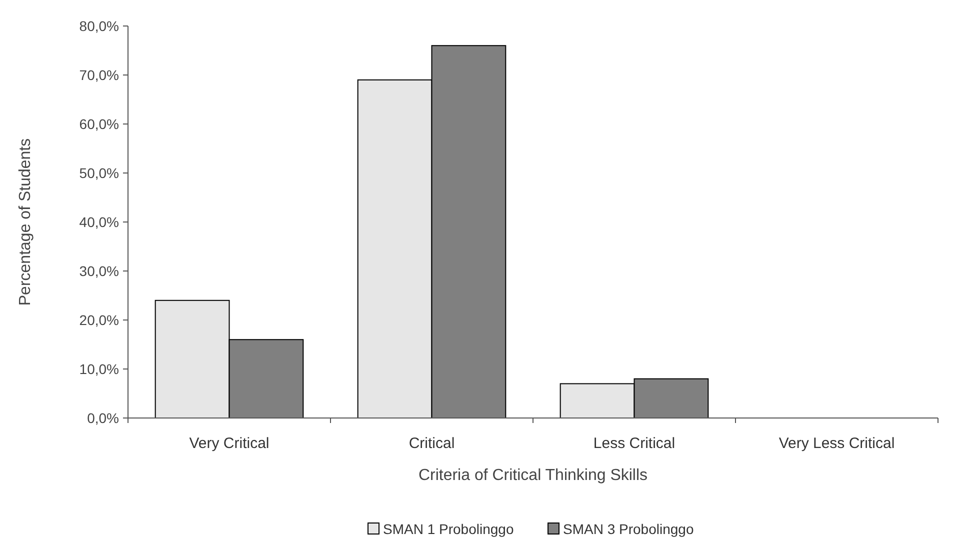  What do you see at coordinates (99, 172) in the screenshot?
I see `y-tick-label: 50,0%` at bounding box center [99, 172].